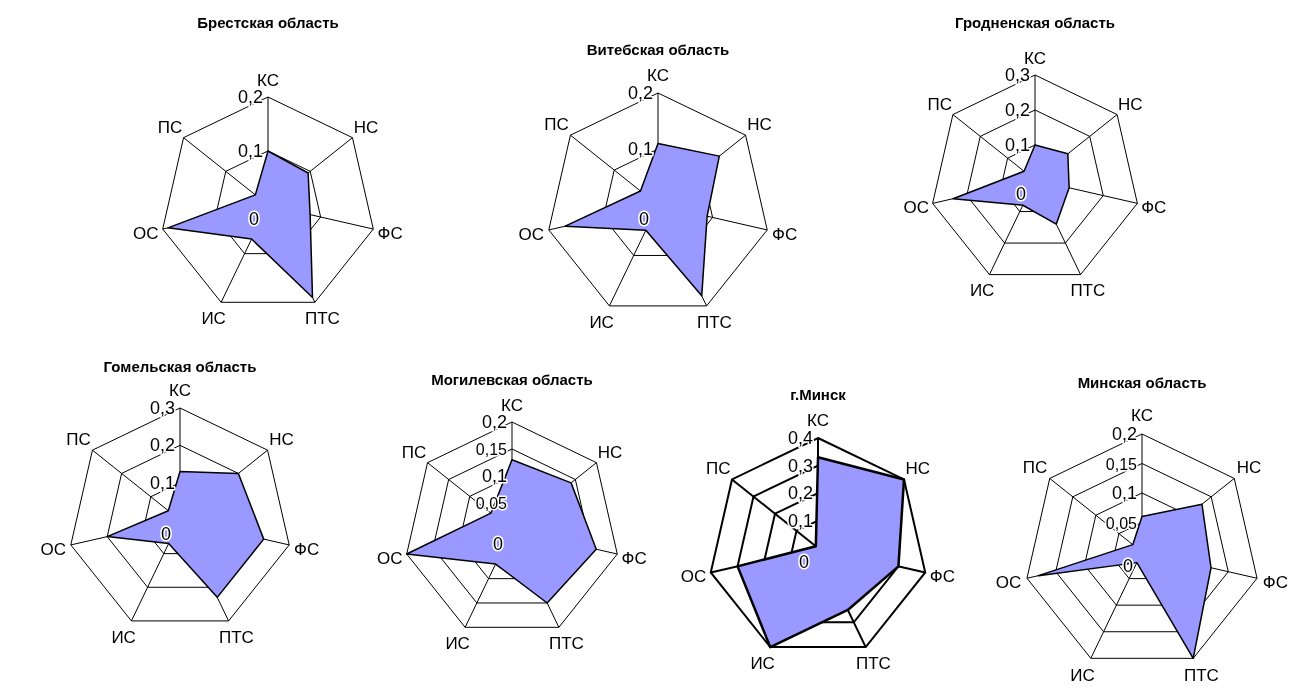 This screenshot has width=1303, height=688. I want to click on chart-title: Минская область, so click(1142, 382).